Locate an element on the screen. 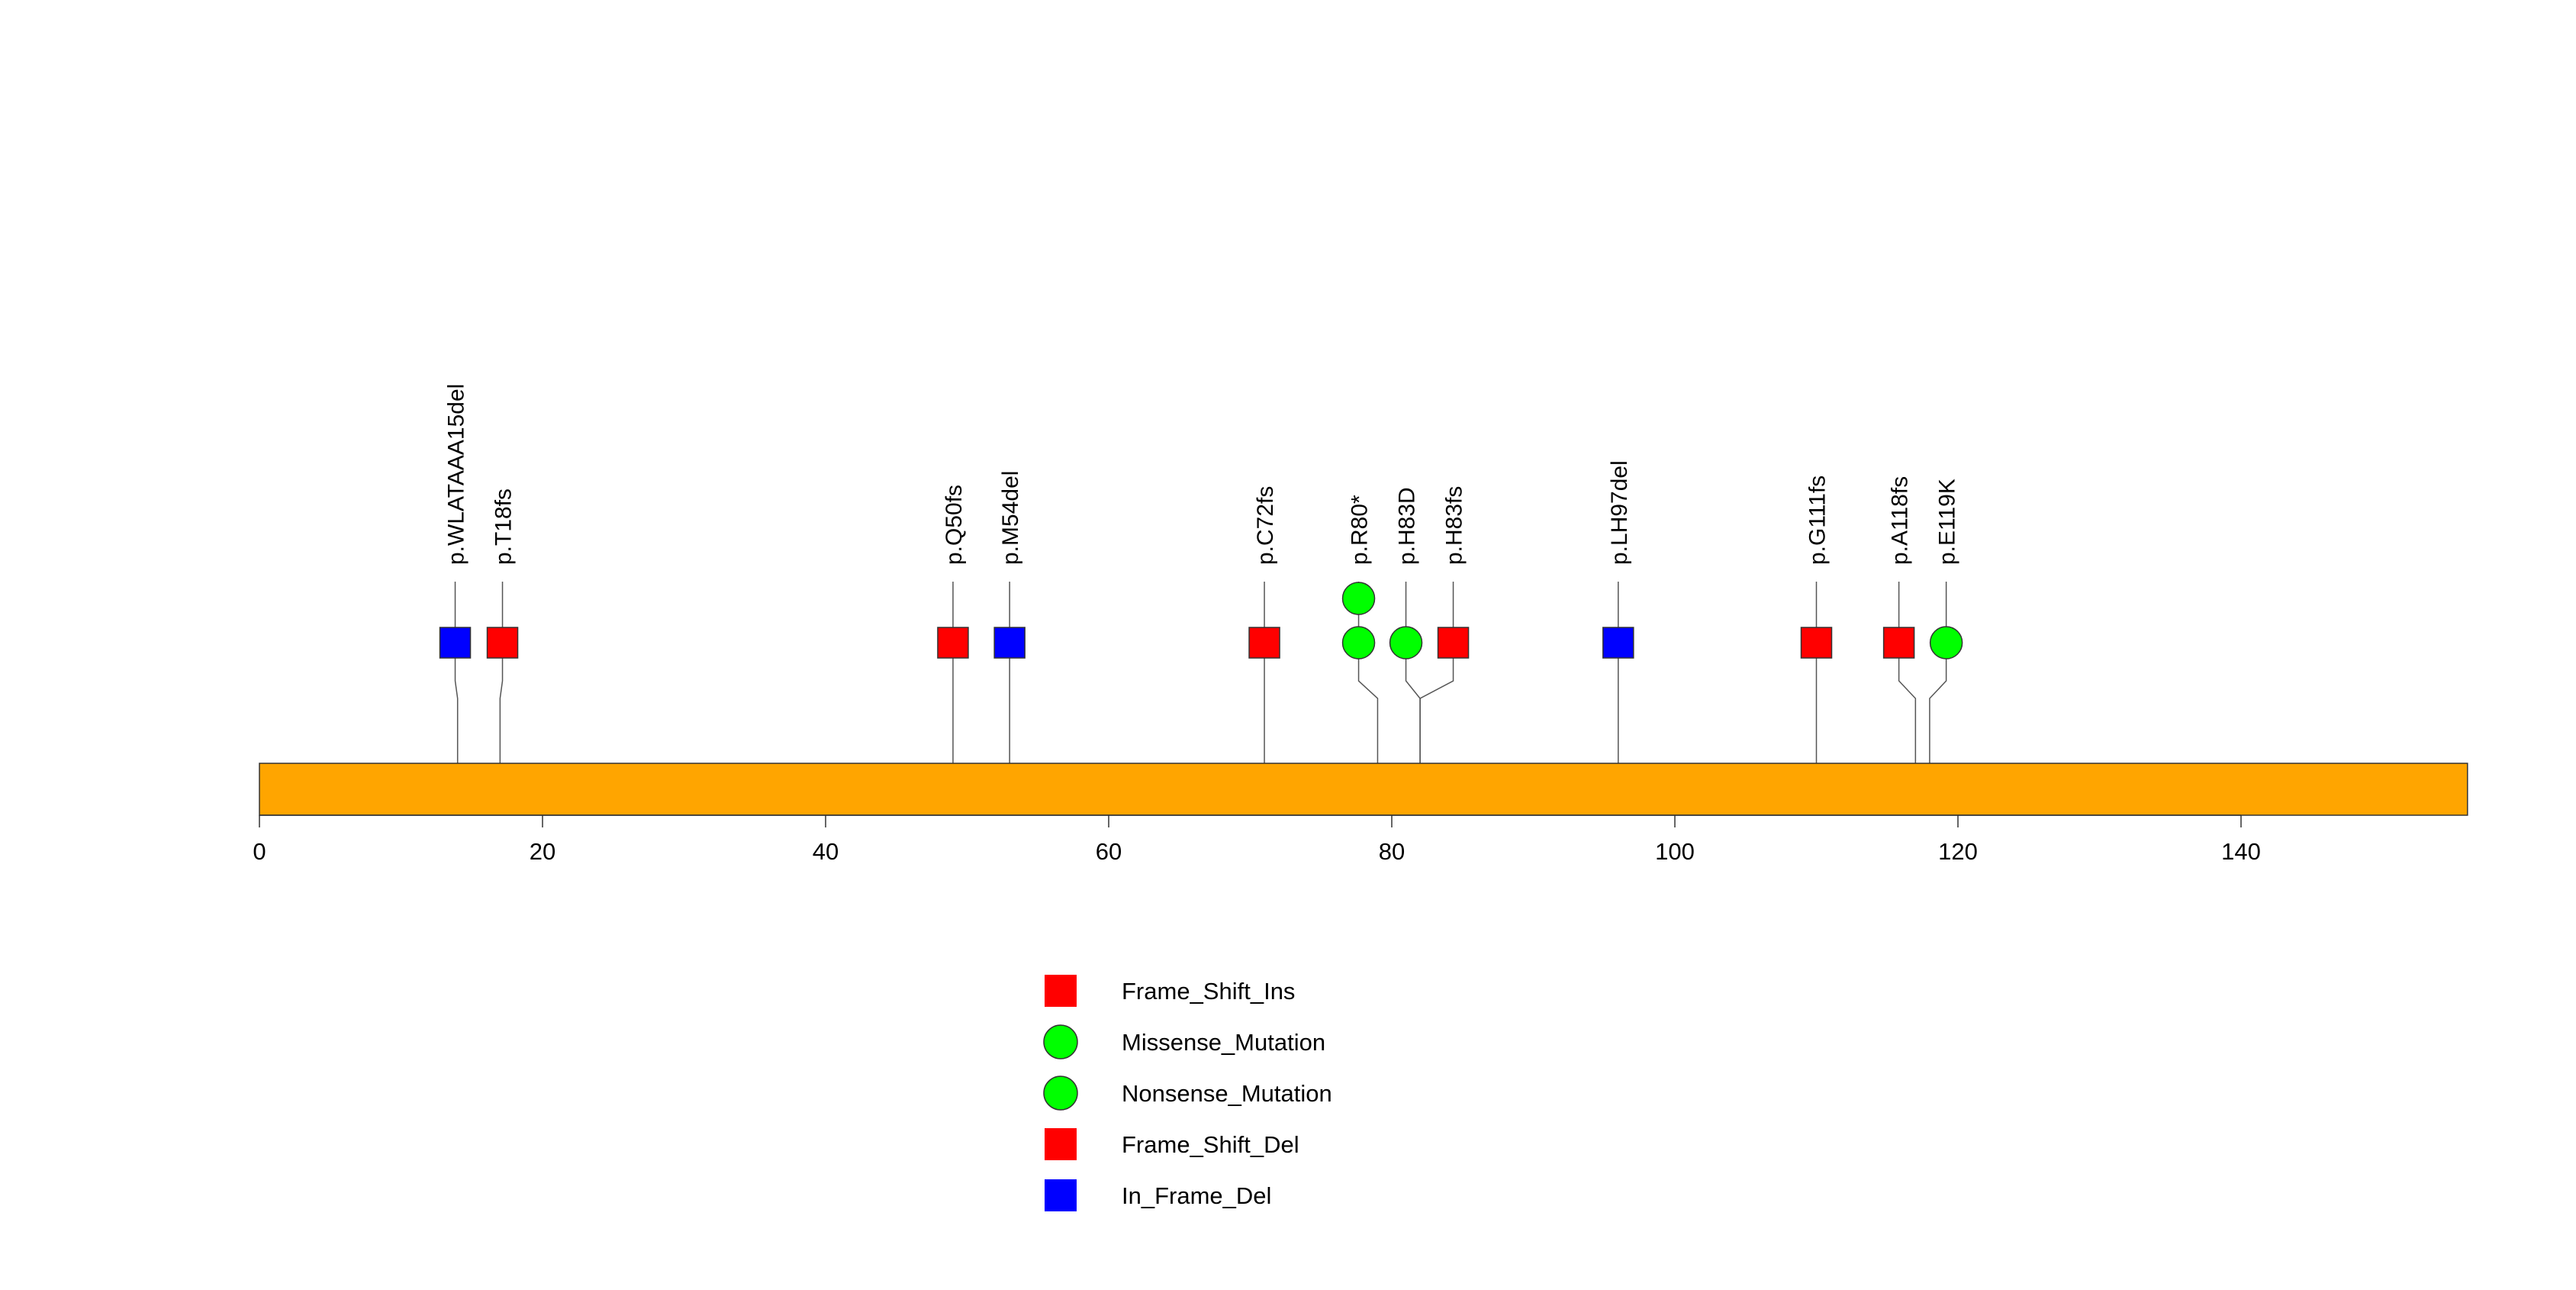 The width and height of the screenshot is (2576, 1290). x-axis-tick-label: 80 is located at coordinates (1392, 851).